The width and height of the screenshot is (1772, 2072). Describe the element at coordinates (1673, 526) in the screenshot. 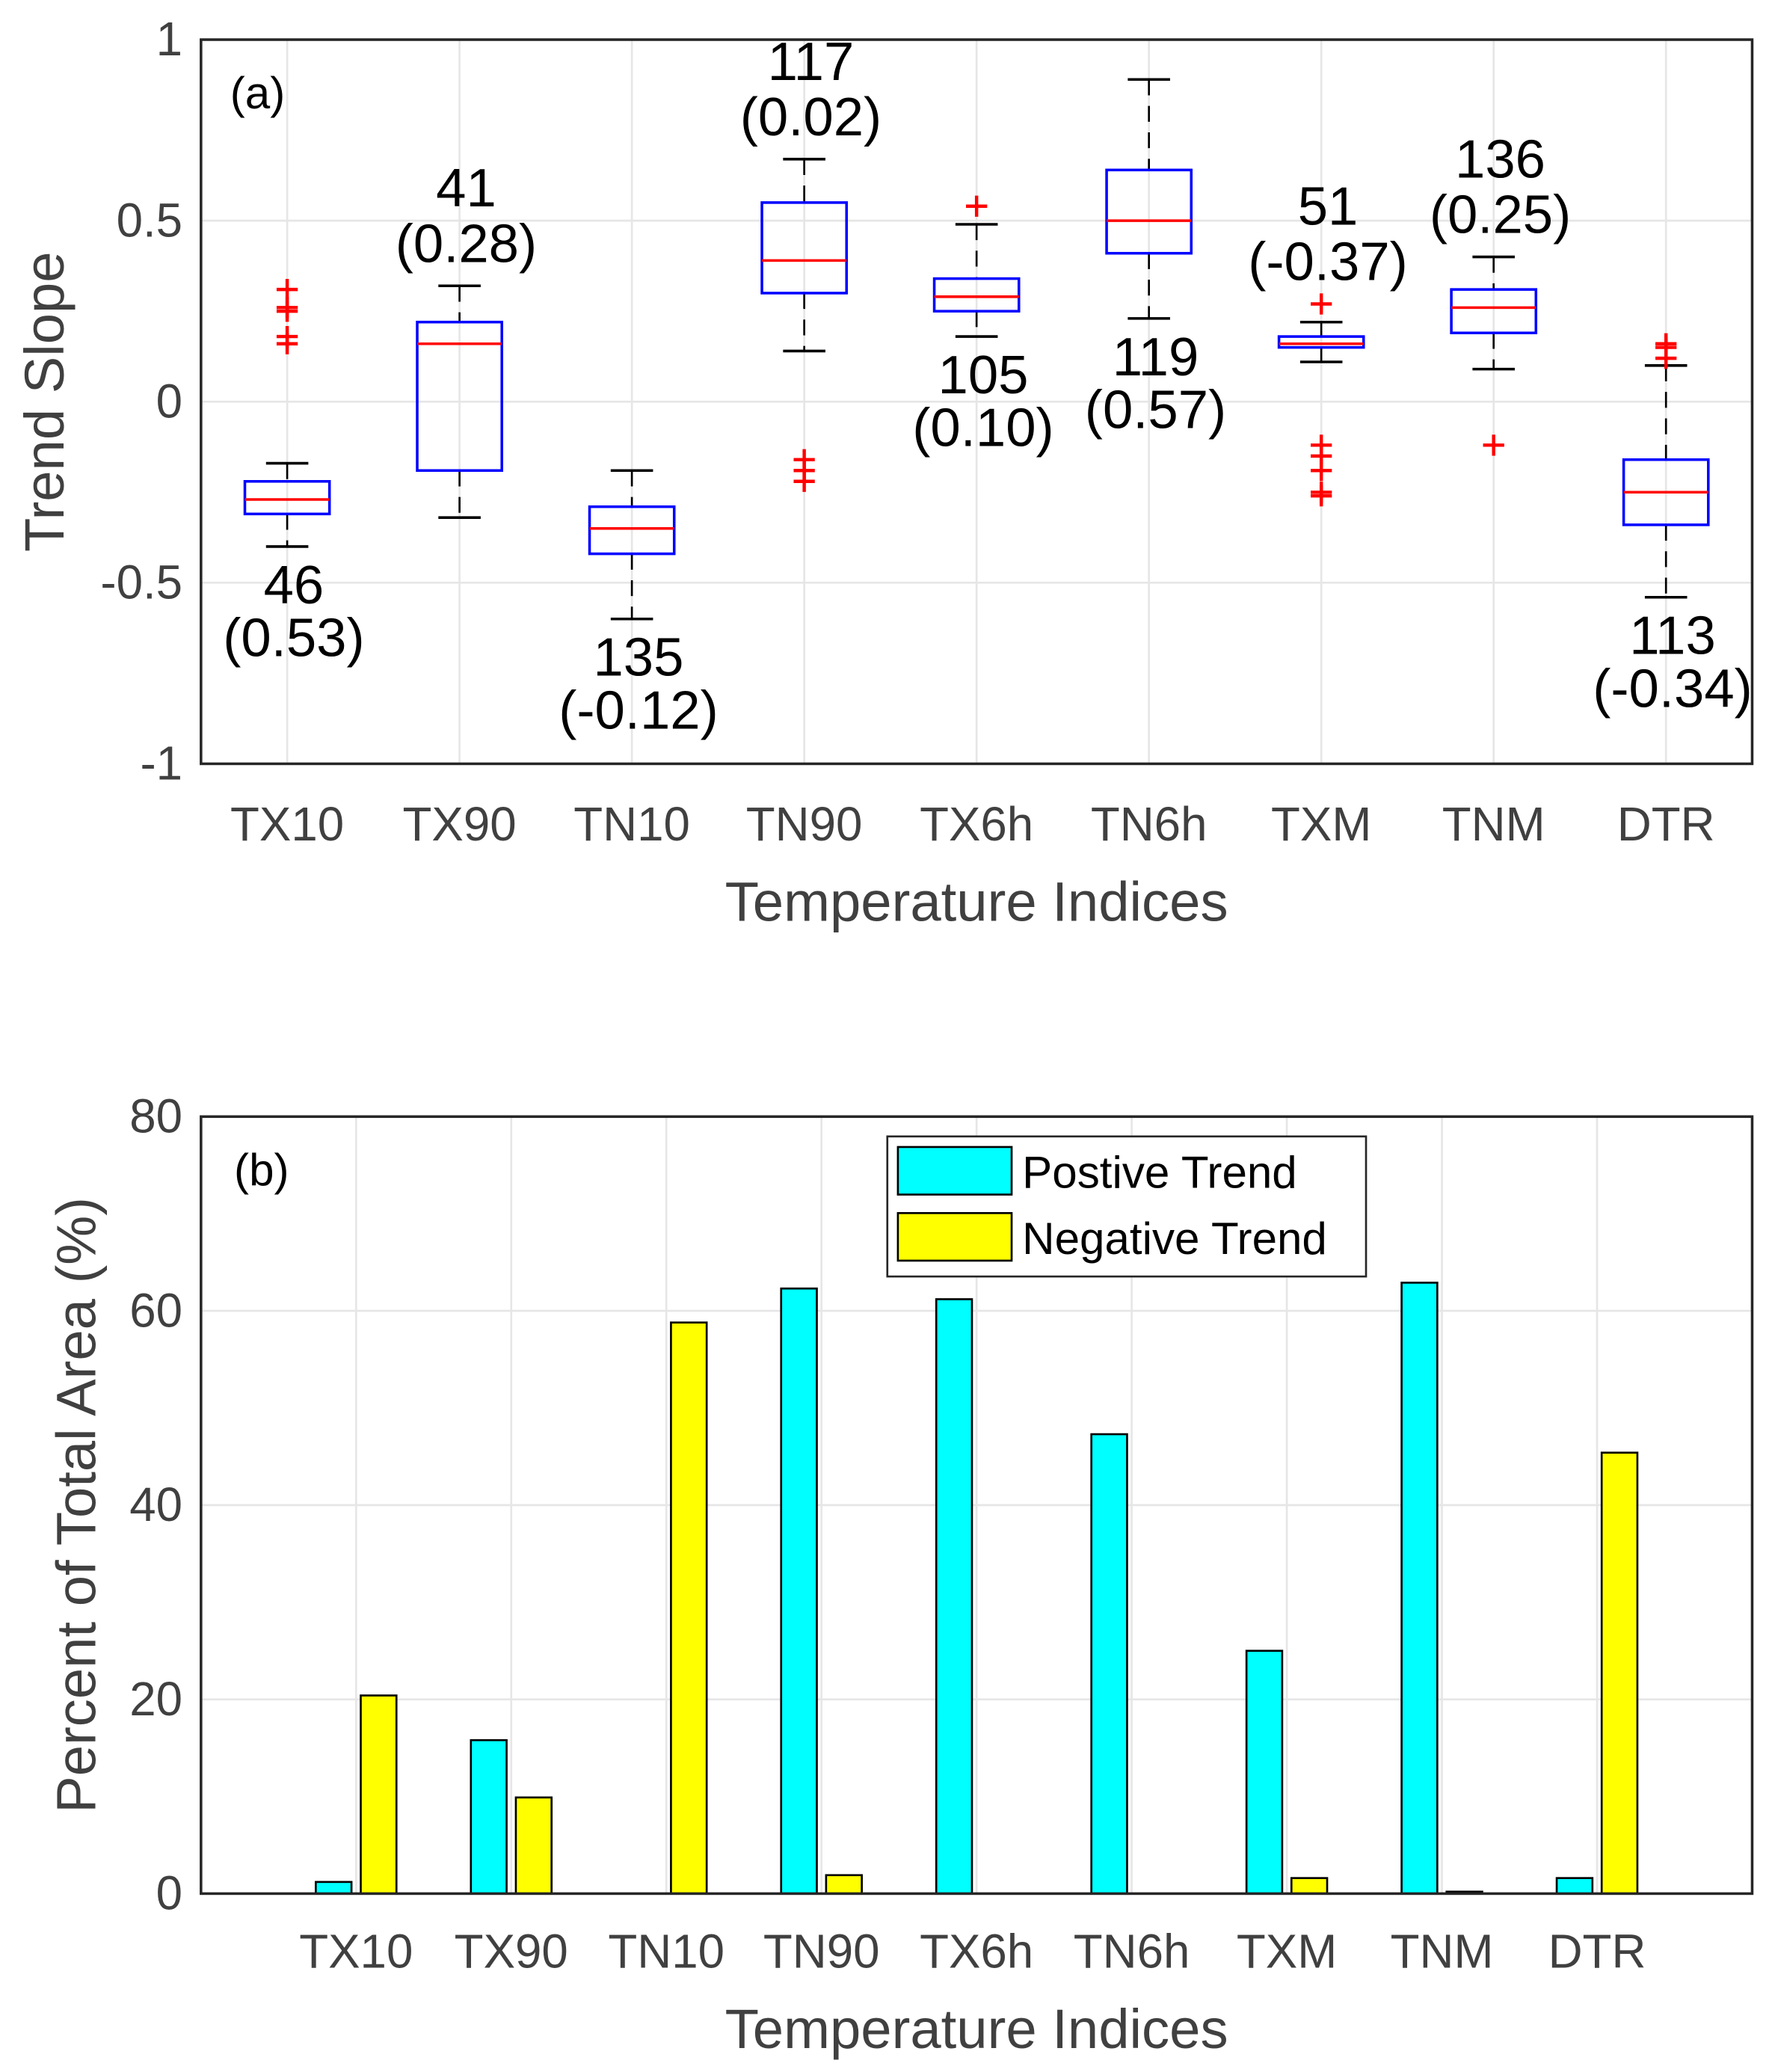

I see `box-DTR: 113(-0.34)` at that location.